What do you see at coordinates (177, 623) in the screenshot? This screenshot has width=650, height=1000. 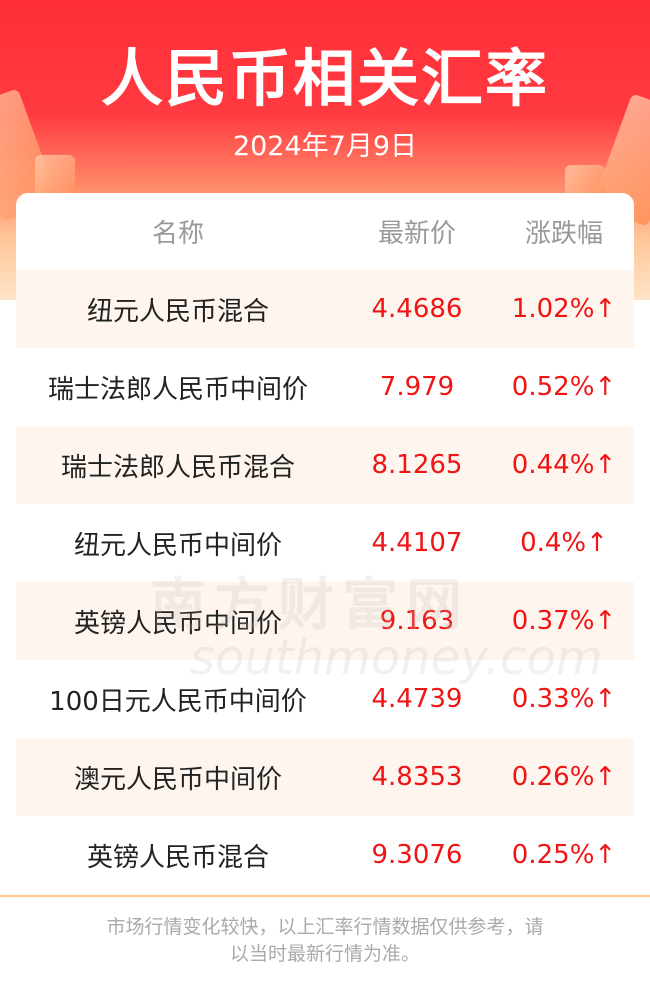 I see `cell-name: 英镑人民币中间价` at bounding box center [177, 623].